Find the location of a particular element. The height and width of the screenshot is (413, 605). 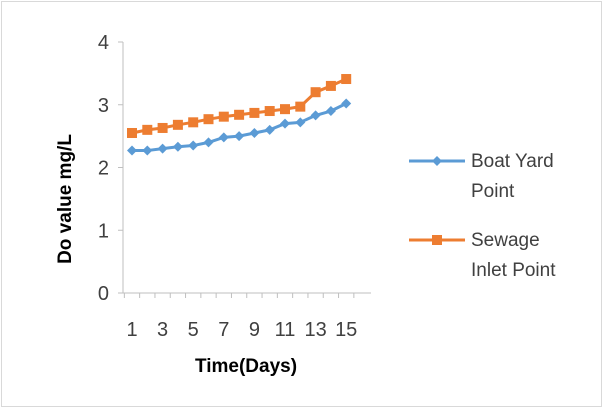

x-tick-label: 11 is located at coordinates (285, 330).